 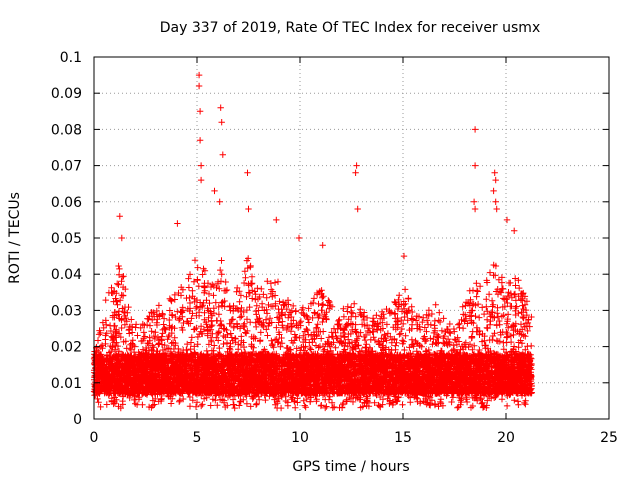 What do you see at coordinates (506, 438) in the screenshot?
I see `x-tick-label: 20` at bounding box center [506, 438].